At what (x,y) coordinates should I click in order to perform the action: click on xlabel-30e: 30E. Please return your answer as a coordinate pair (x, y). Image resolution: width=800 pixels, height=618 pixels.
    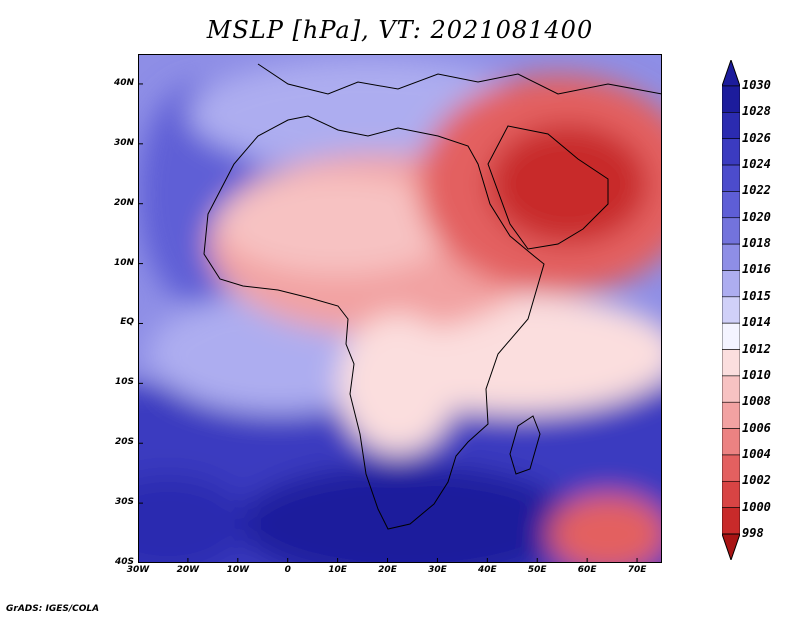
    Looking at the image, I should click on (437, 570).